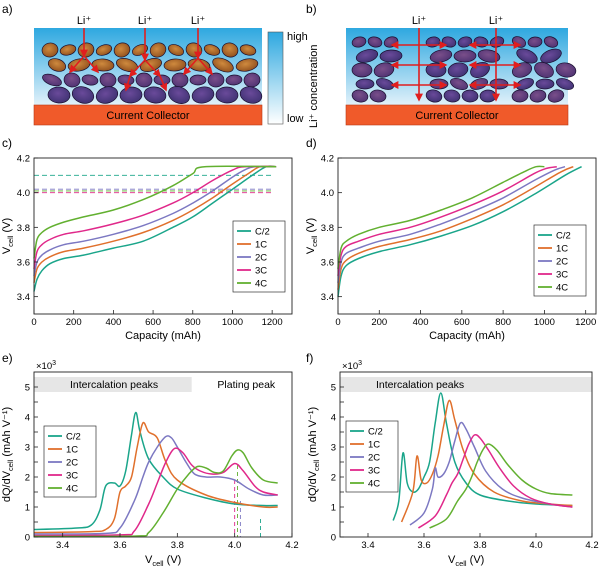 The image size is (602, 569). I want to click on panel-label-d: d), so click(311, 143).